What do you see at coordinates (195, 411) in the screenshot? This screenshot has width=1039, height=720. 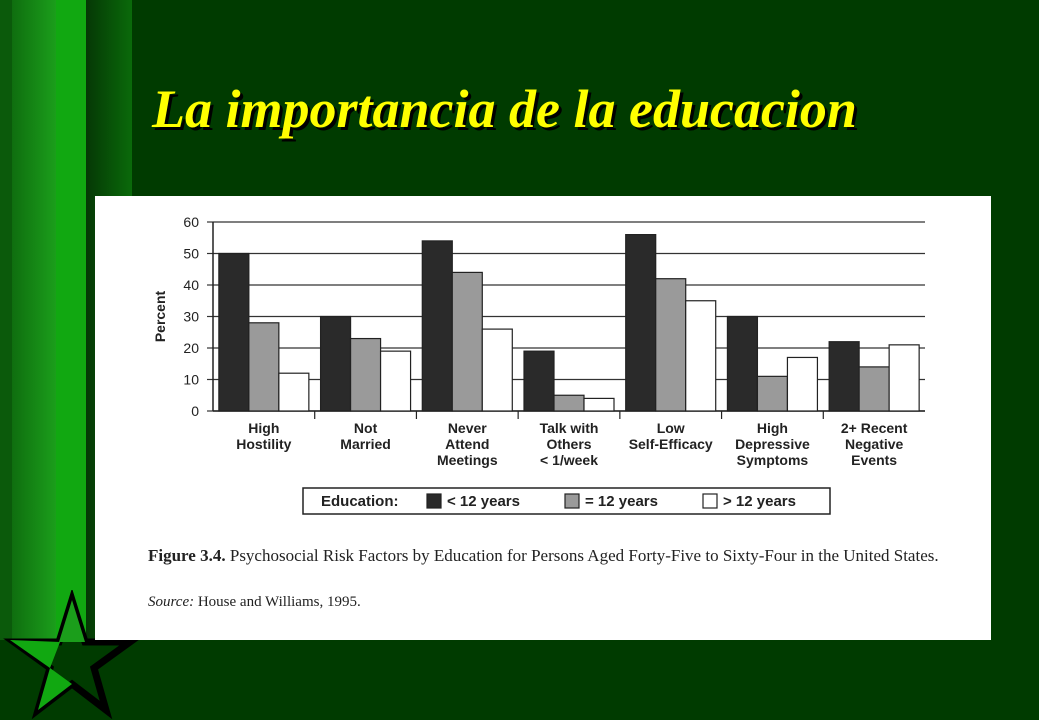 I see `y-tick-label: 0` at bounding box center [195, 411].